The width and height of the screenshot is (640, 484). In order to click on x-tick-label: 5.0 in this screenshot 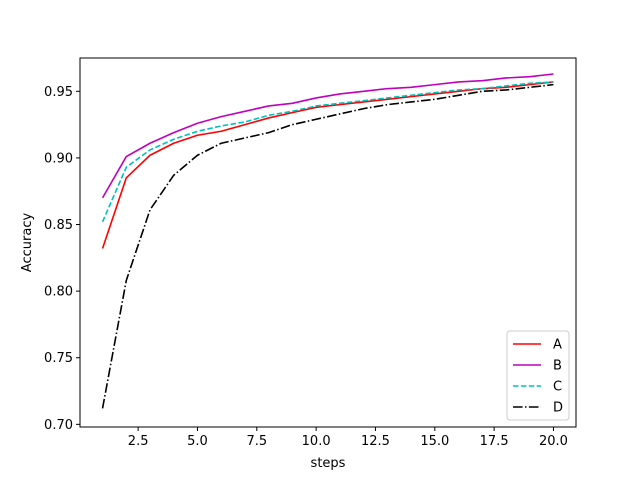, I will do `click(197, 441)`.